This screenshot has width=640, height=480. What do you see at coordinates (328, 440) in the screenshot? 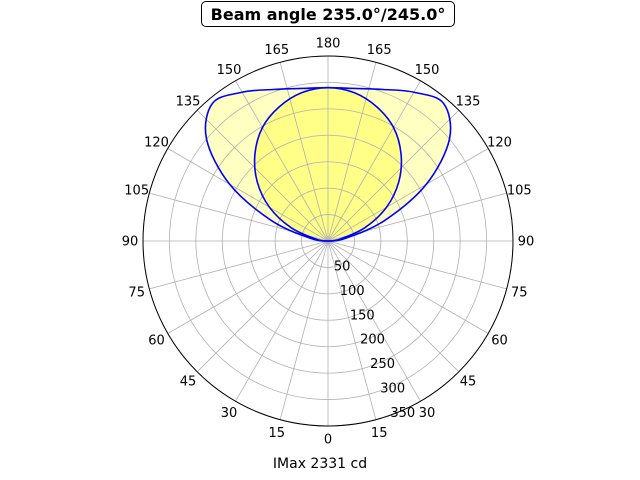
I see `angle-tick-label: 0` at bounding box center [328, 440].